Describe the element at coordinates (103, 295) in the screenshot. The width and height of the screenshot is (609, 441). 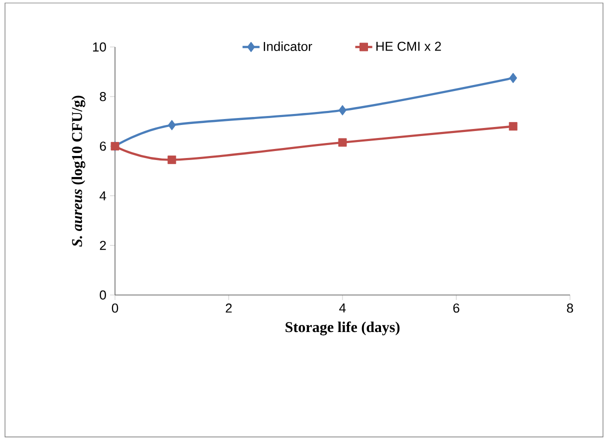
I see `y-tick-label: 0` at that location.